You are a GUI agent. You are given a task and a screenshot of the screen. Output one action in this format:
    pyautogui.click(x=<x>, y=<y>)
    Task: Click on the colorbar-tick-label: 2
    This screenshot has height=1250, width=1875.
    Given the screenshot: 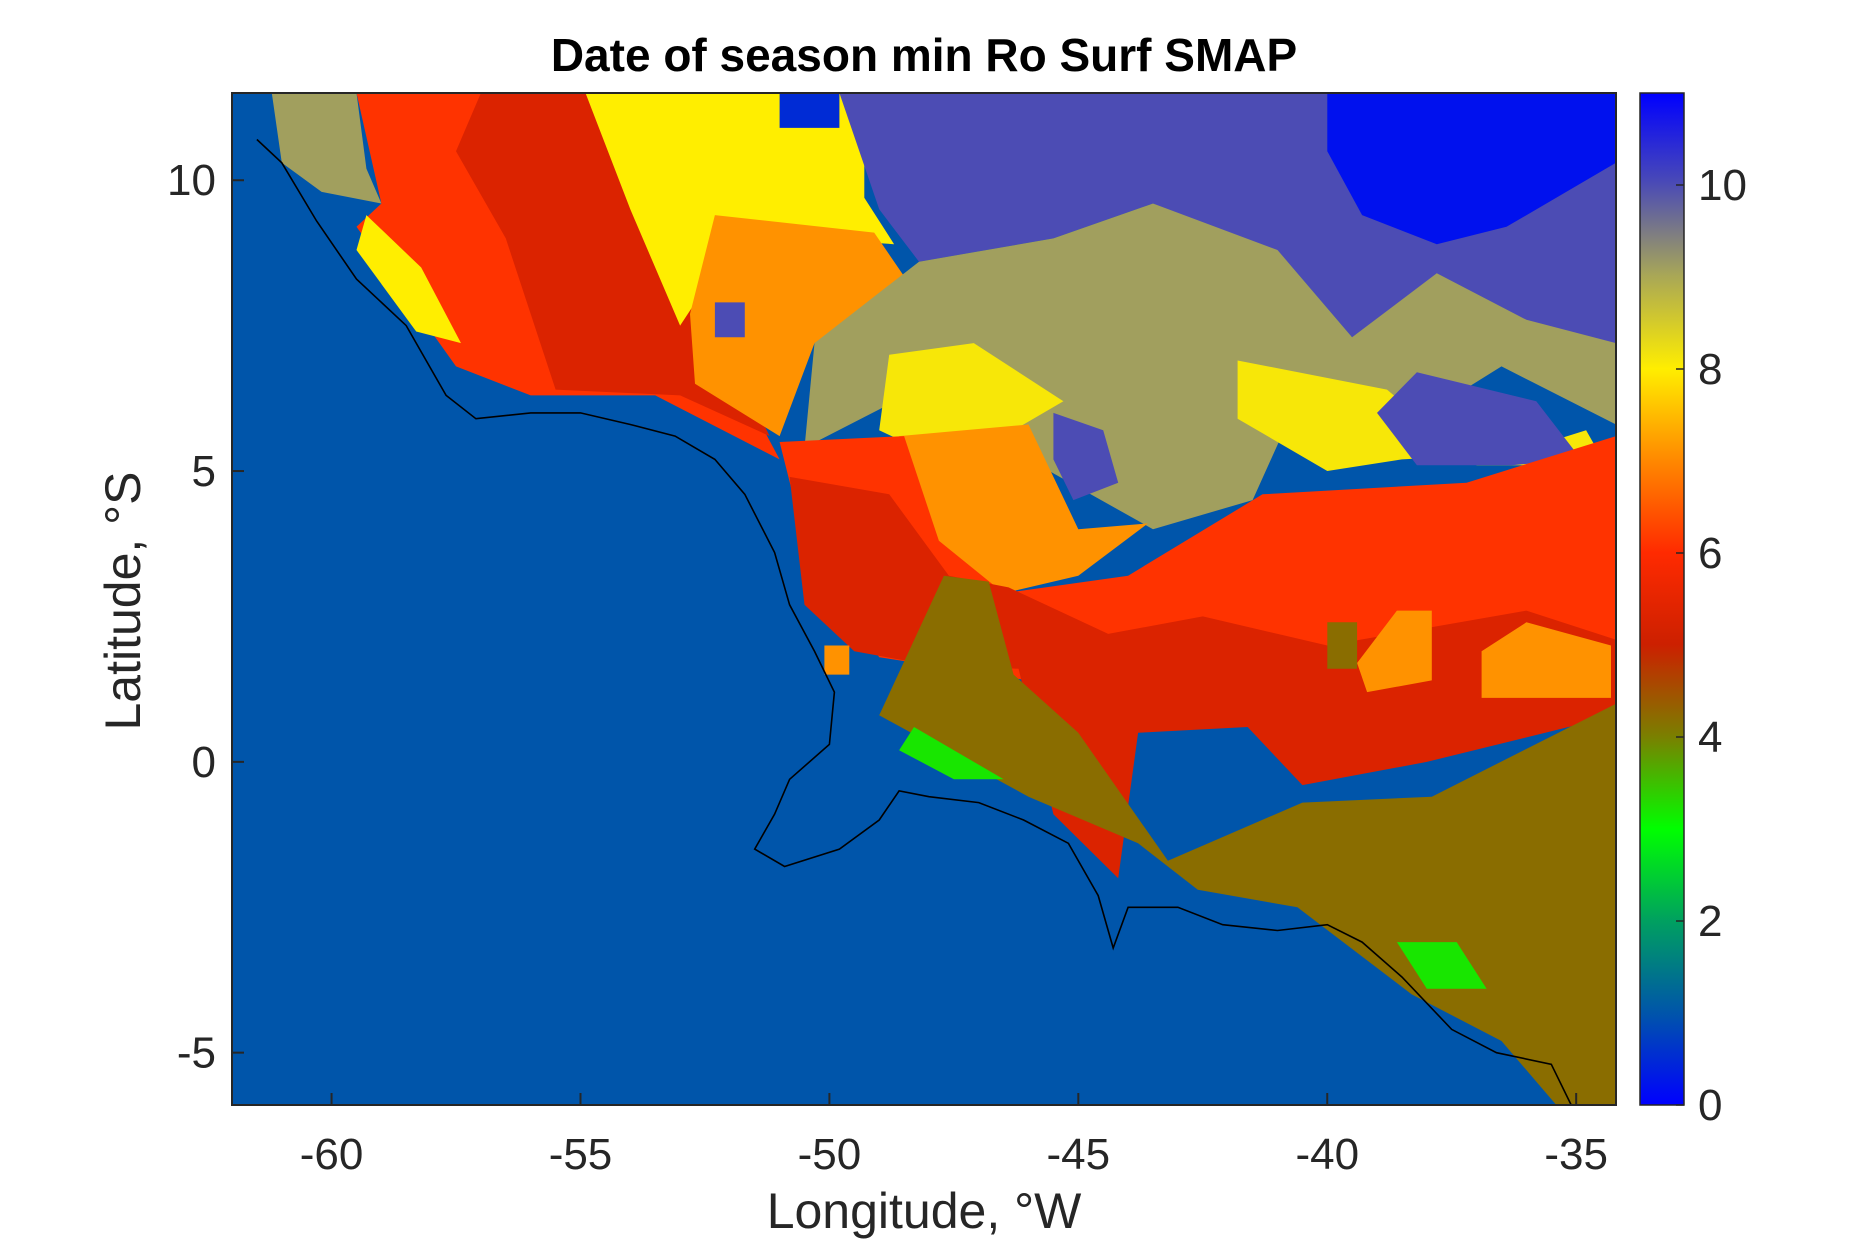 What is the action you would take?
    pyautogui.click(x=1710, y=921)
    